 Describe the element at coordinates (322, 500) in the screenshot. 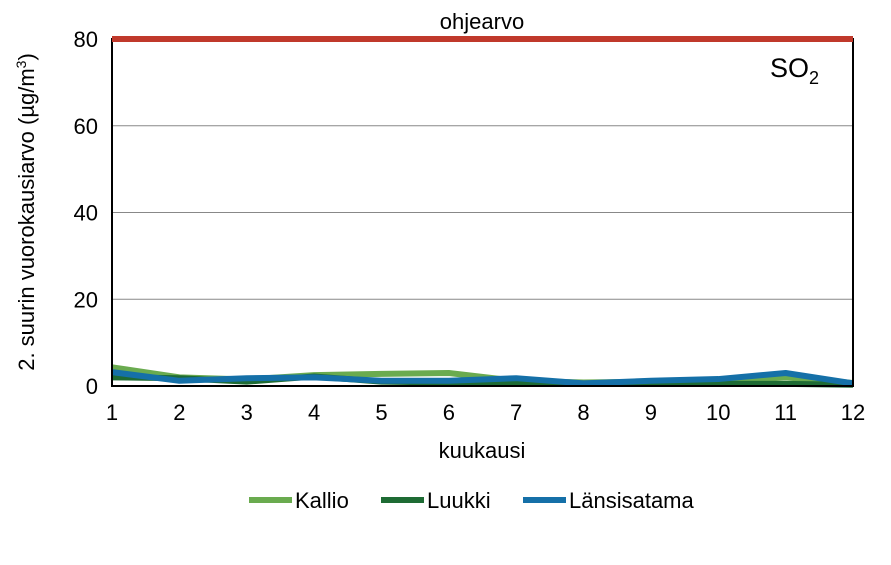

I see `legend-label: Kallio` at that location.